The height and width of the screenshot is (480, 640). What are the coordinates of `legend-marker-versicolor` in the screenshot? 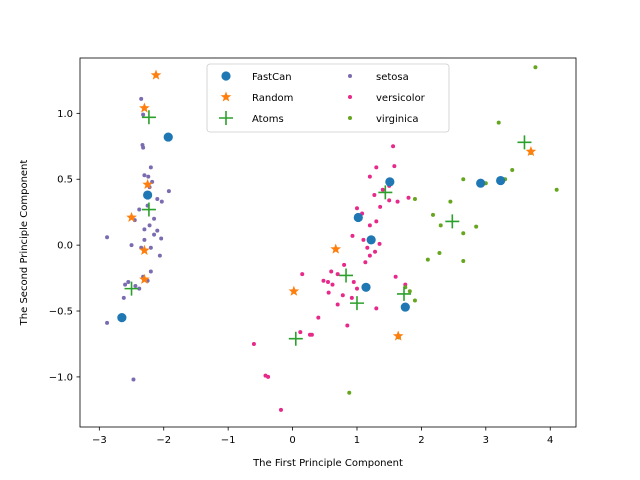 It's located at (350, 97).